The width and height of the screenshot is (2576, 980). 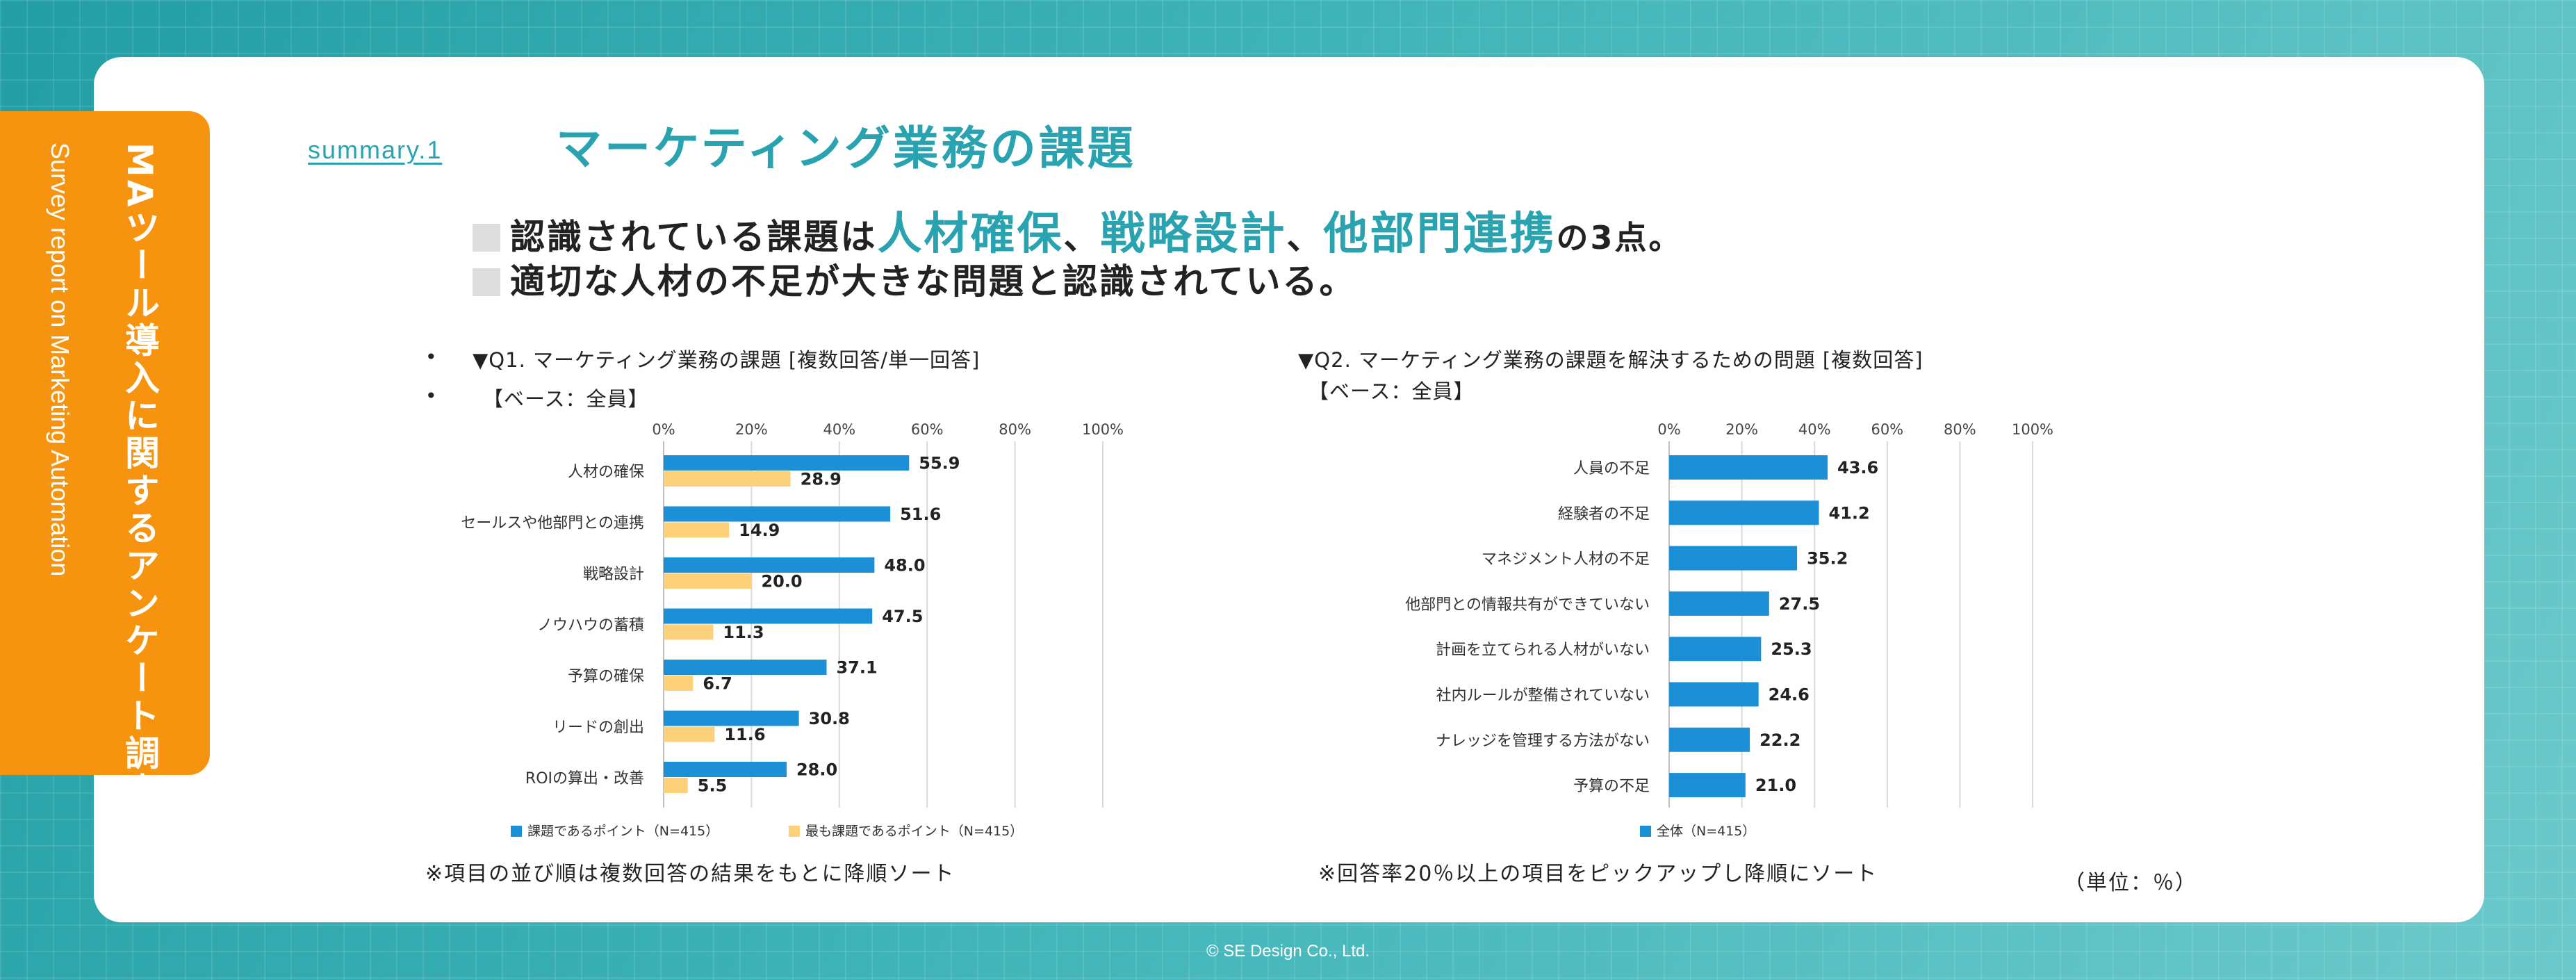 I want to click on page-title: マーケティング業務の課題, so click(x=846, y=148).